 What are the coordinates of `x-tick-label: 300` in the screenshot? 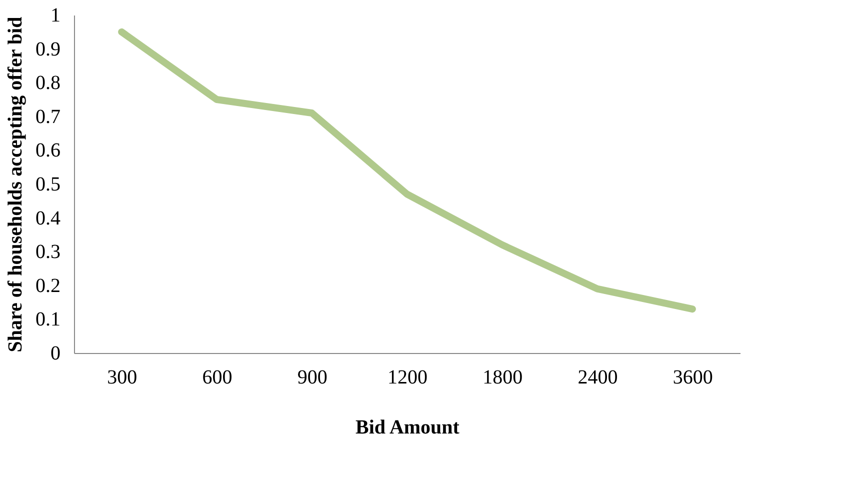 It's located at (122, 377).